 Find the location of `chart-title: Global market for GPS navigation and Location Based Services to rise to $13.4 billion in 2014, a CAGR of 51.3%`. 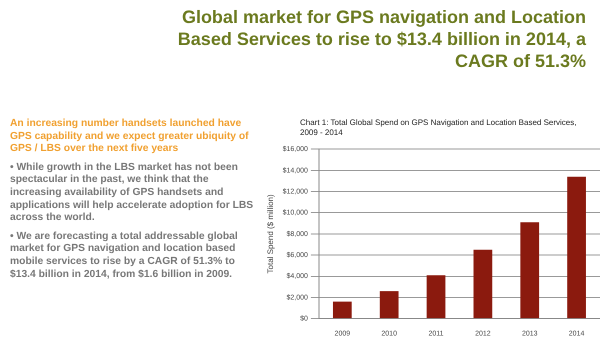

chart-title: Global market for GPS navigation and Location Based Services to rise to $13.4 billion in 2014, a CAGR of 51.3% is located at coordinates (381, 39).